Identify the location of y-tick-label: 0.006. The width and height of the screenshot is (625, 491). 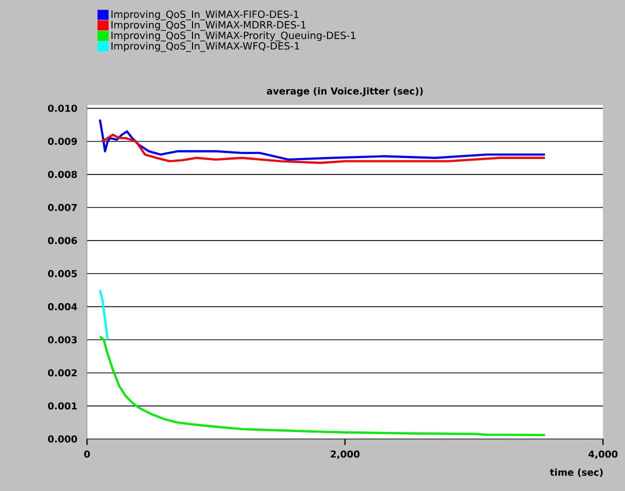
(62, 240).